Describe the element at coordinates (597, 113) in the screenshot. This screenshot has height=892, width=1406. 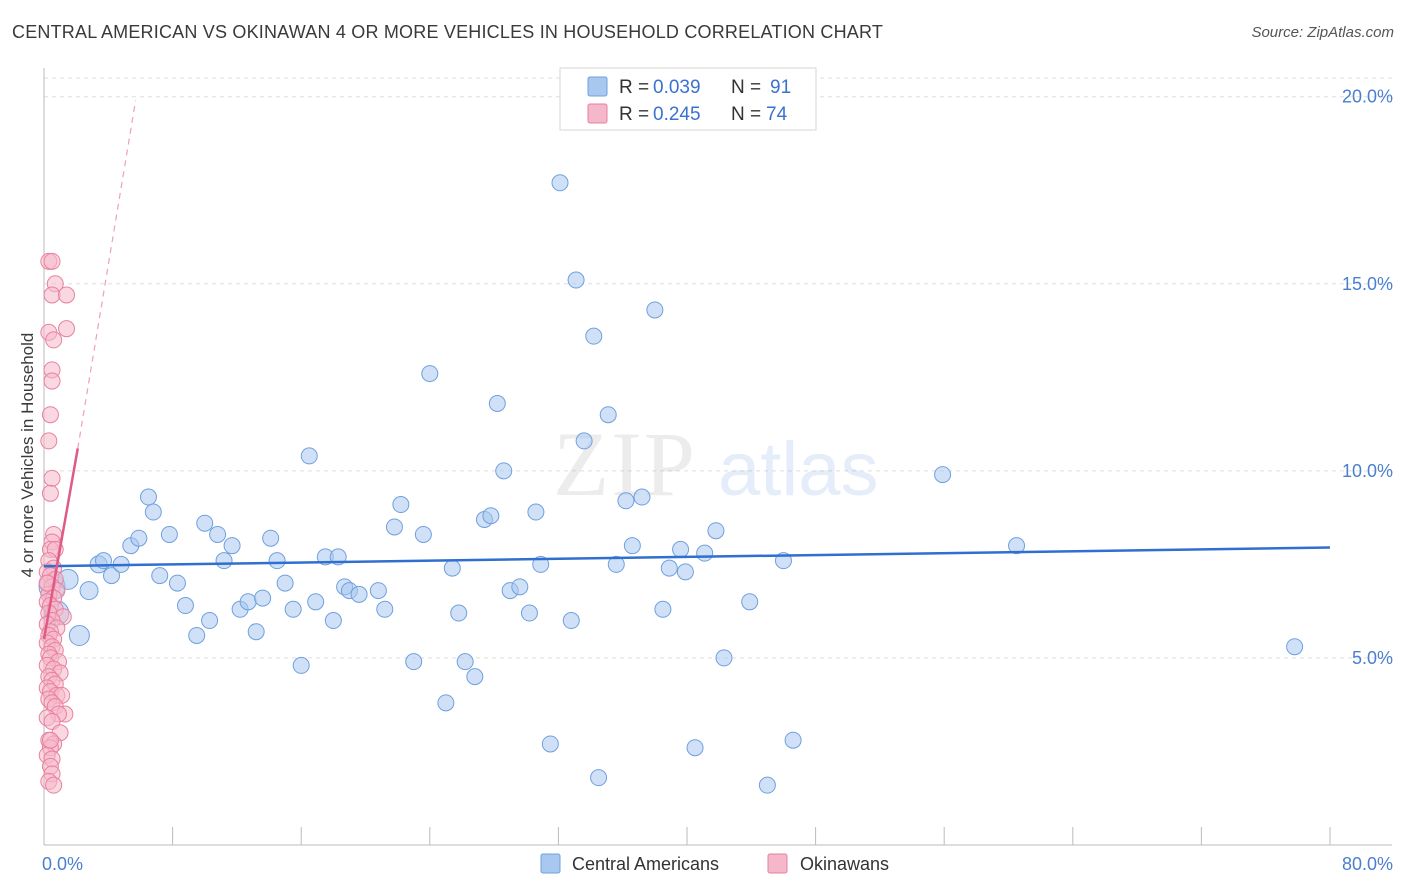
I see `legend-swatch-pink` at that location.